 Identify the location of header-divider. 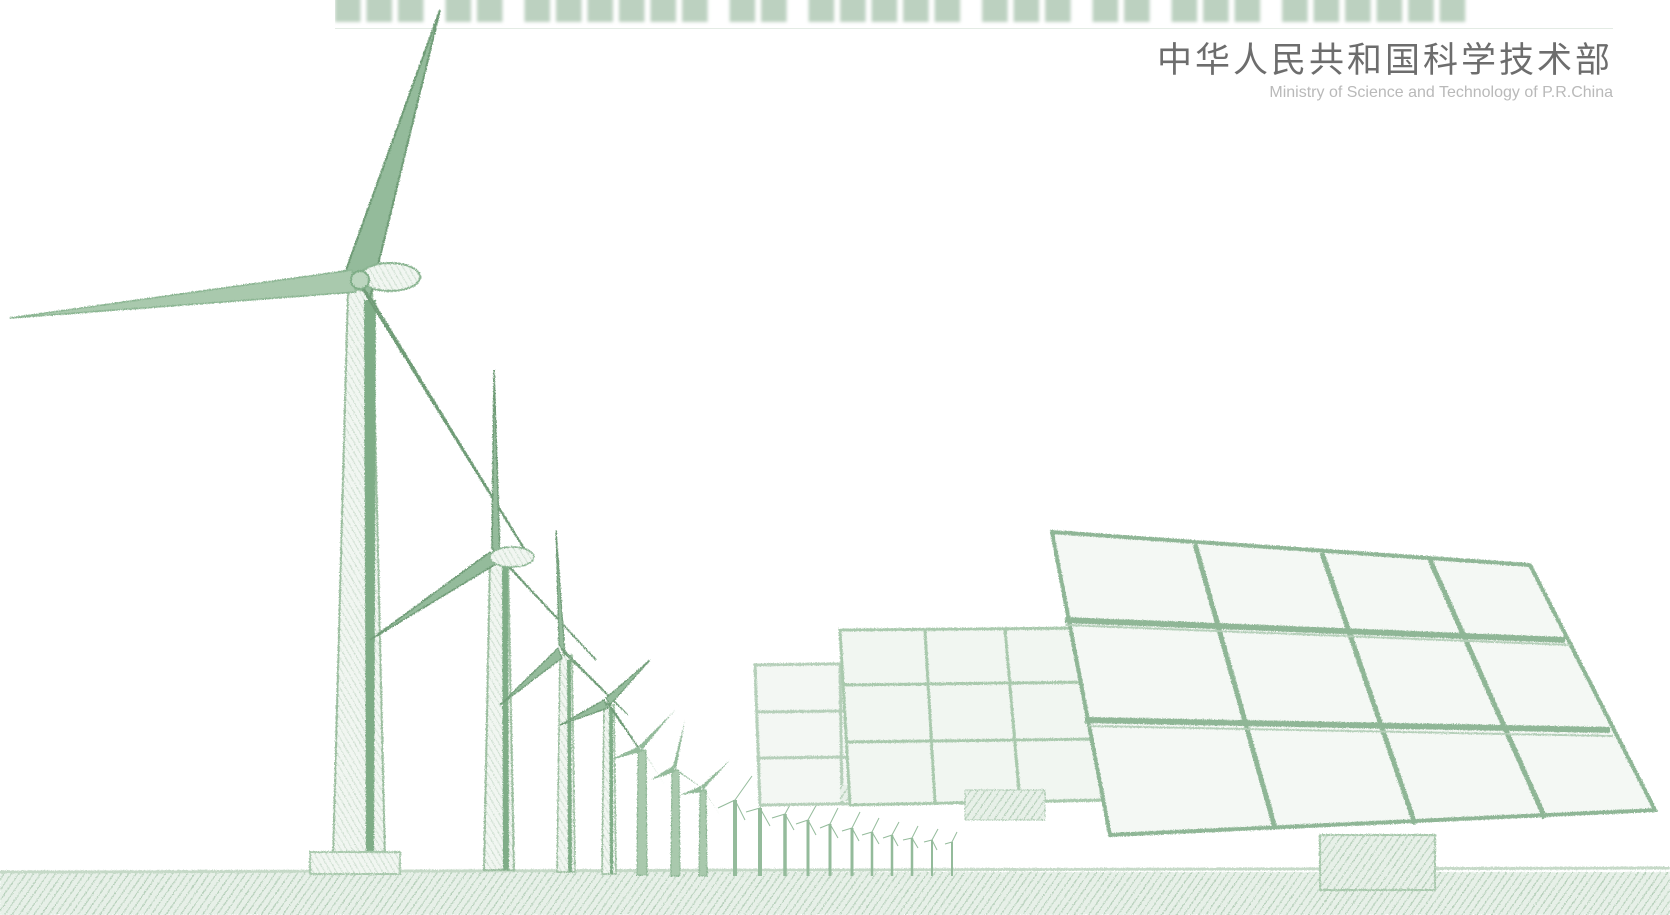
(974, 28).